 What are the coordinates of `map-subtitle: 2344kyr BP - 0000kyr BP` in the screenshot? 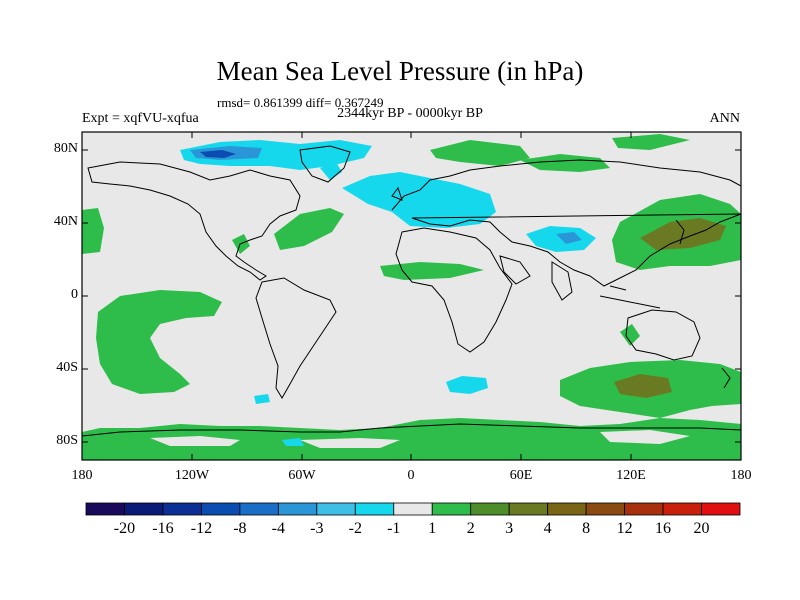 It's located at (410, 113).